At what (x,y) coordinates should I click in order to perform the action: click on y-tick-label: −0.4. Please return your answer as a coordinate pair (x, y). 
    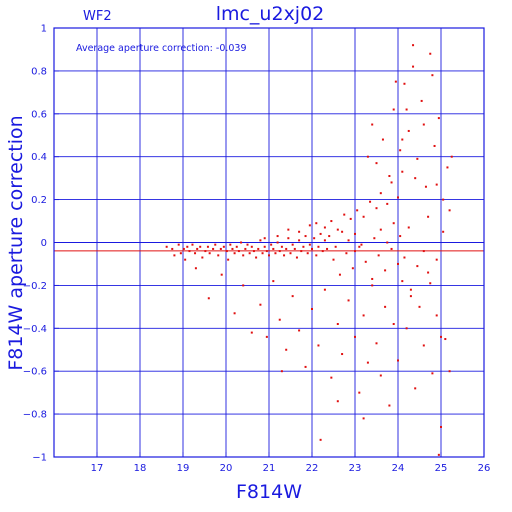
    Looking at the image, I should click on (35, 329).